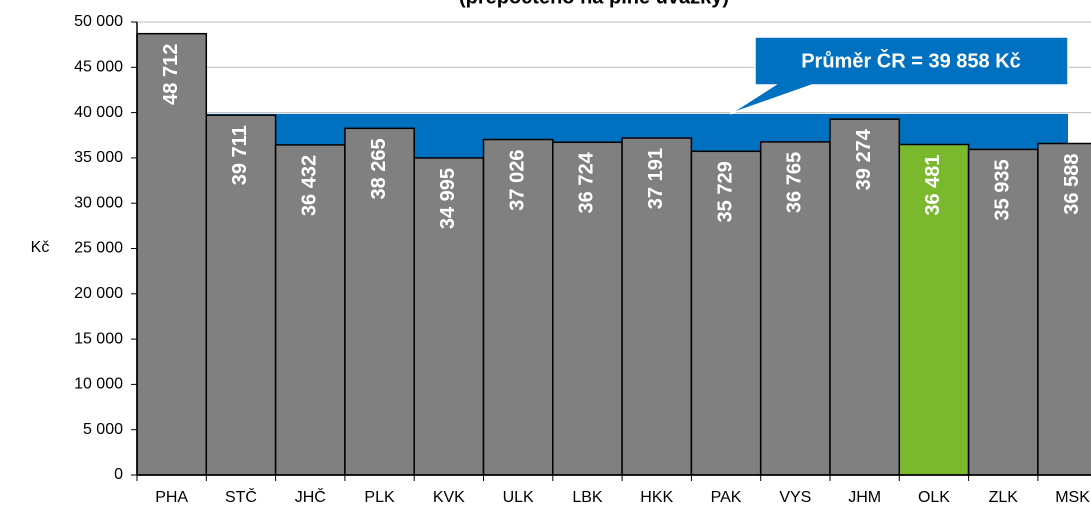 The width and height of the screenshot is (1091, 510). Describe the element at coordinates (98, 157) in the screenshot. I see `y-tick-label: 35 000` at that location.